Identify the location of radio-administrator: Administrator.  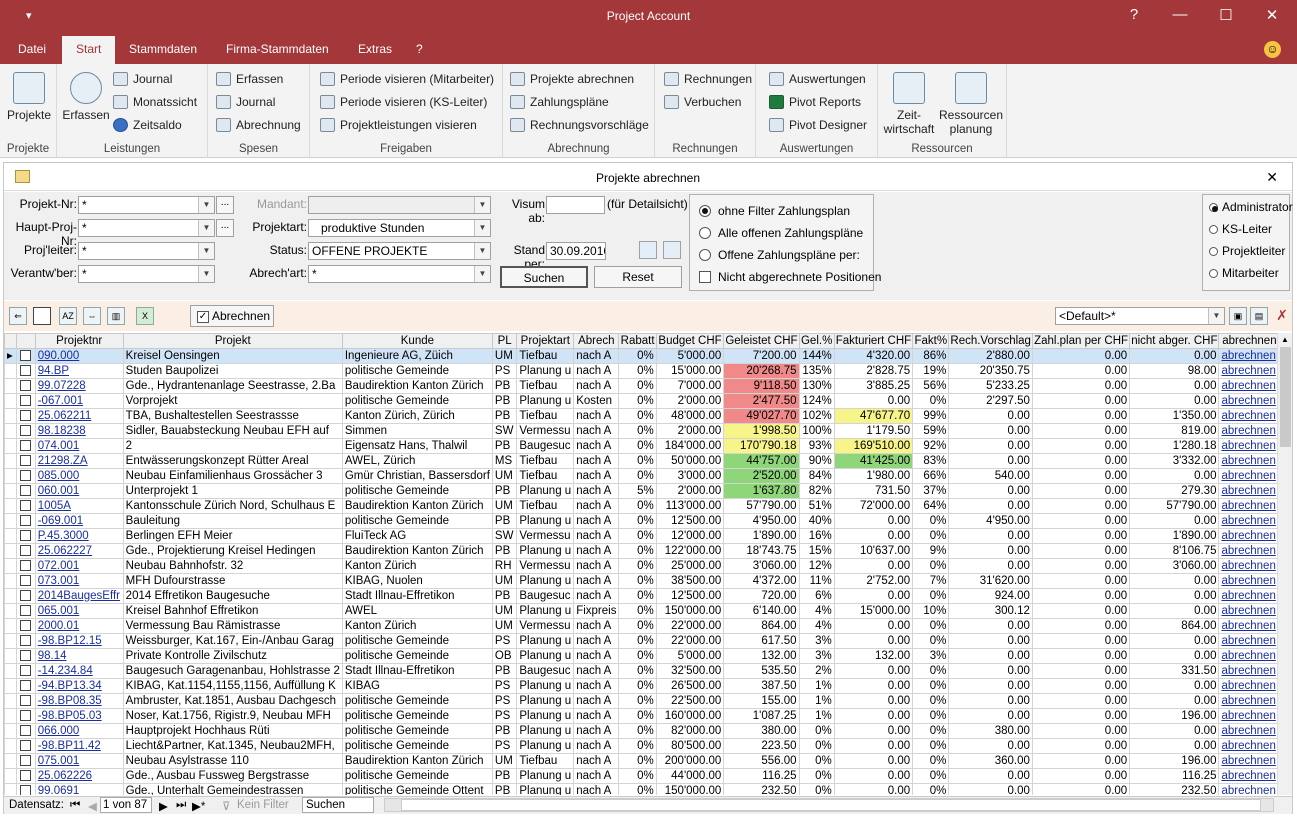
(1251, 207).